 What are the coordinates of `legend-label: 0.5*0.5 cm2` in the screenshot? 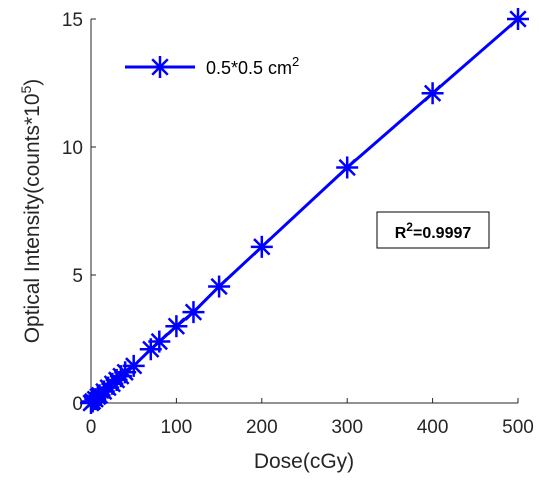 It's located at (252, 66).